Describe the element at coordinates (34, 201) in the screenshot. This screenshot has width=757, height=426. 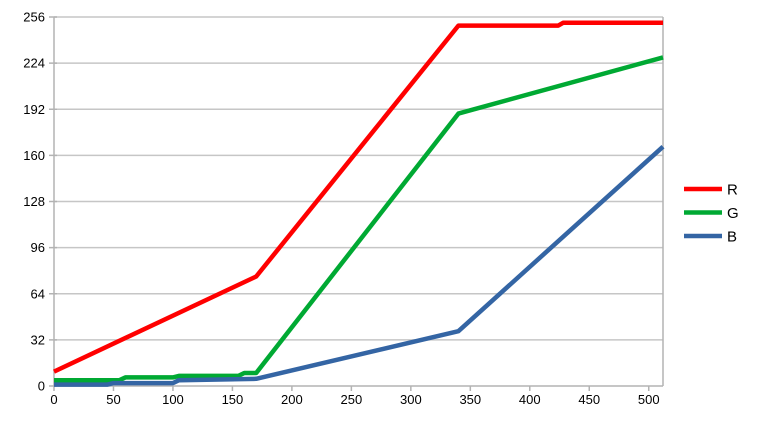
I see `y-axis-label: 128` at that location.